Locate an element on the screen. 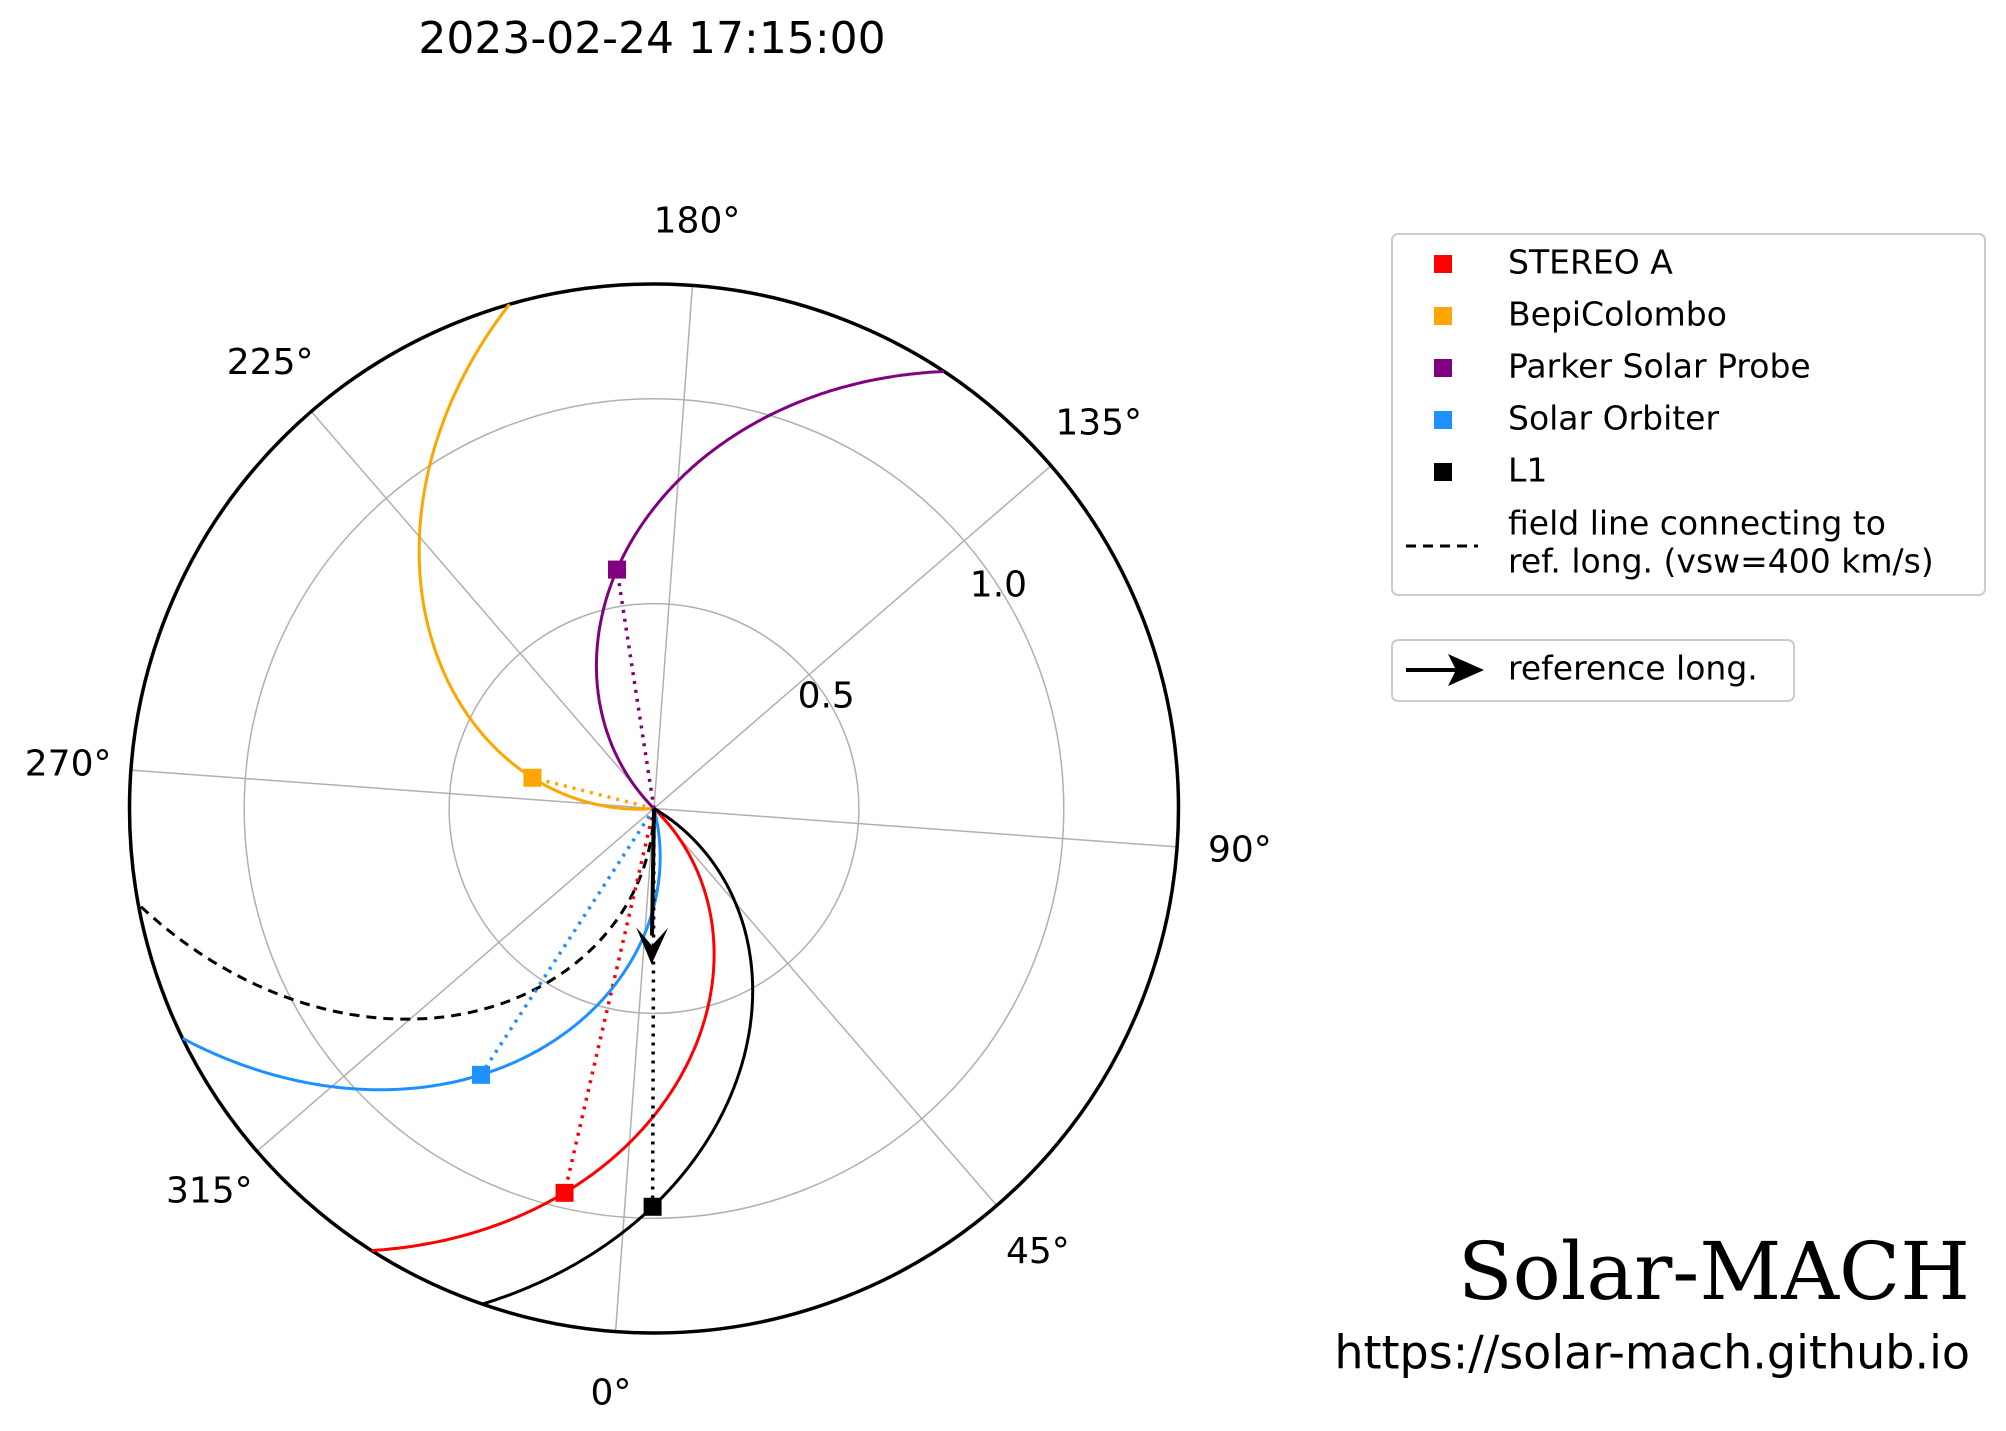 This screenshot has width=2006, height=1431. chart-title: 2023-02-24 17:15:00 is located at coordinates (651, 38).